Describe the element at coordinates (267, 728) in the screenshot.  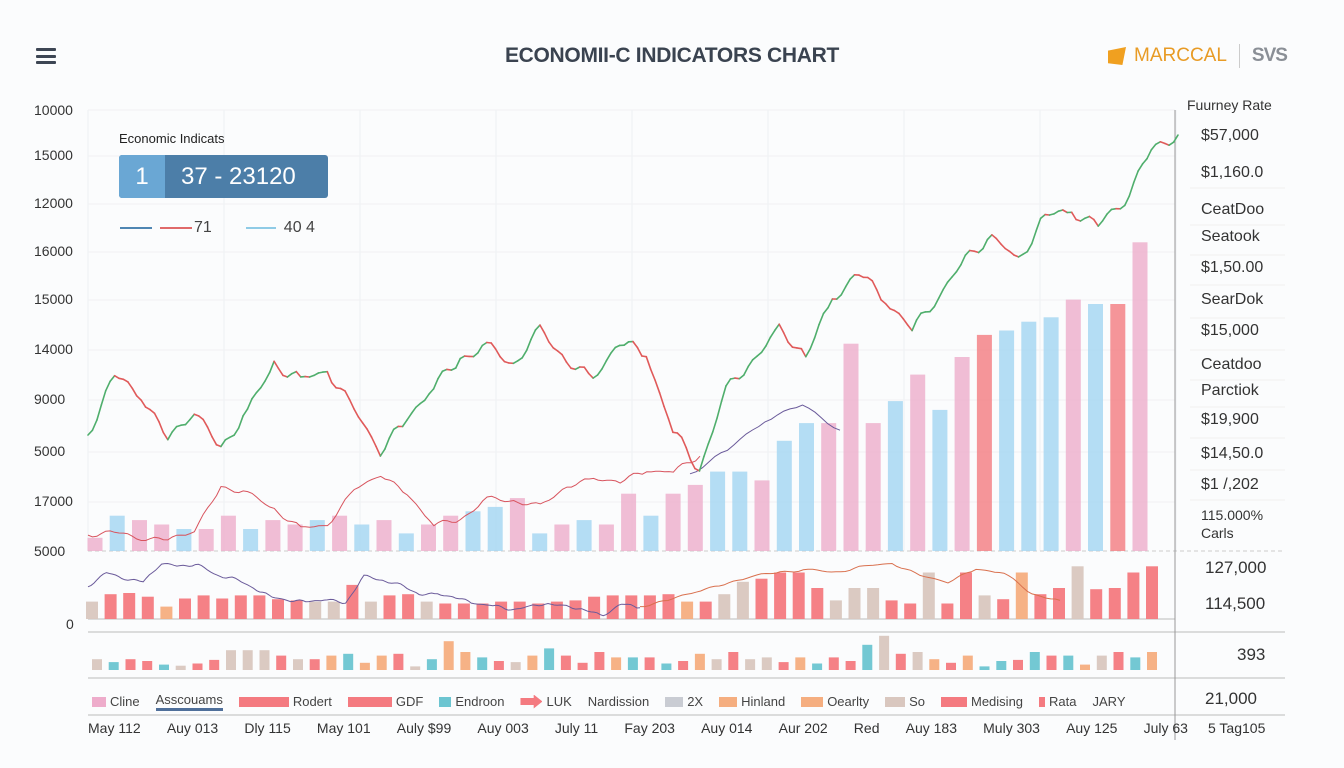
I see `x-tick-label: Dly 115` at that location.